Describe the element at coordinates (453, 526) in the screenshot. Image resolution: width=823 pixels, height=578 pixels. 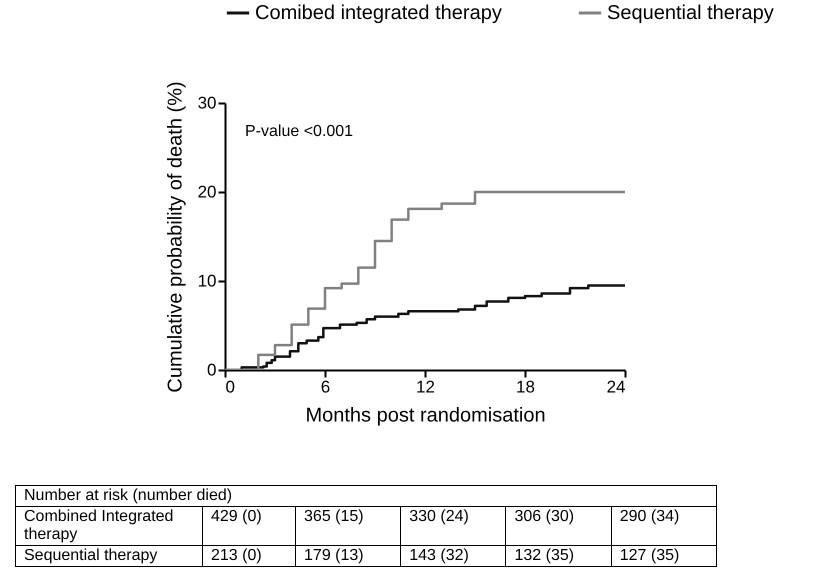
I see `text: 330 (24)` at that location.